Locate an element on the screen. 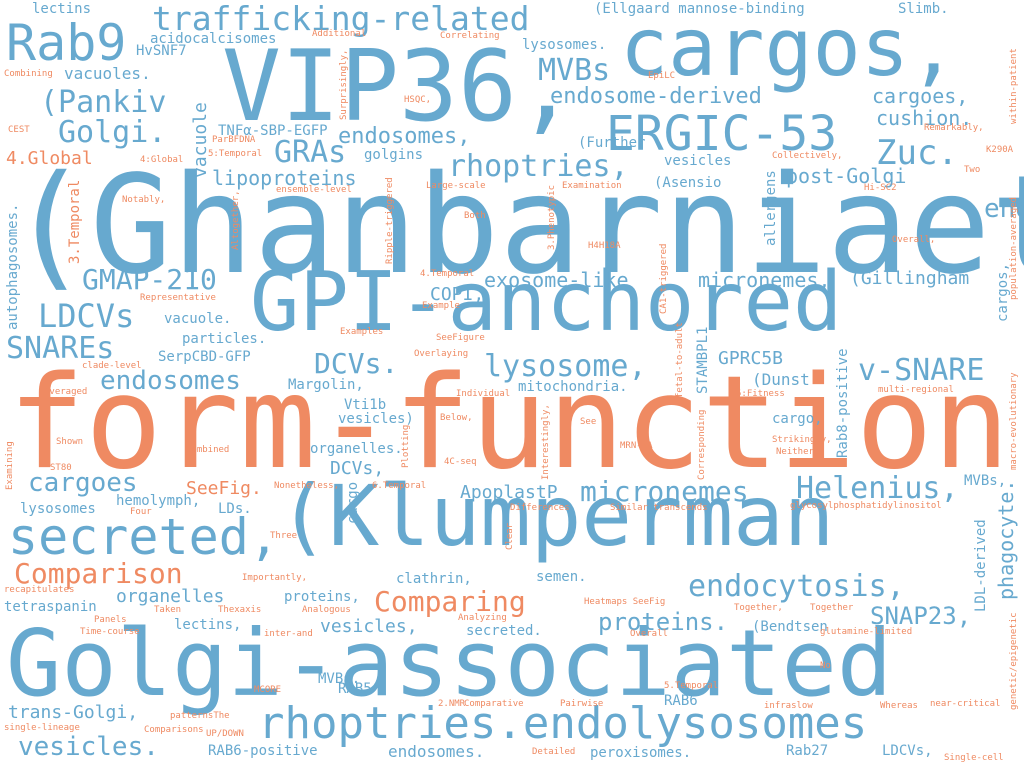 This screenshot has width=1024, height=768. cloud-word: SerpCBD-GFP is located at coordinates (204, 357).